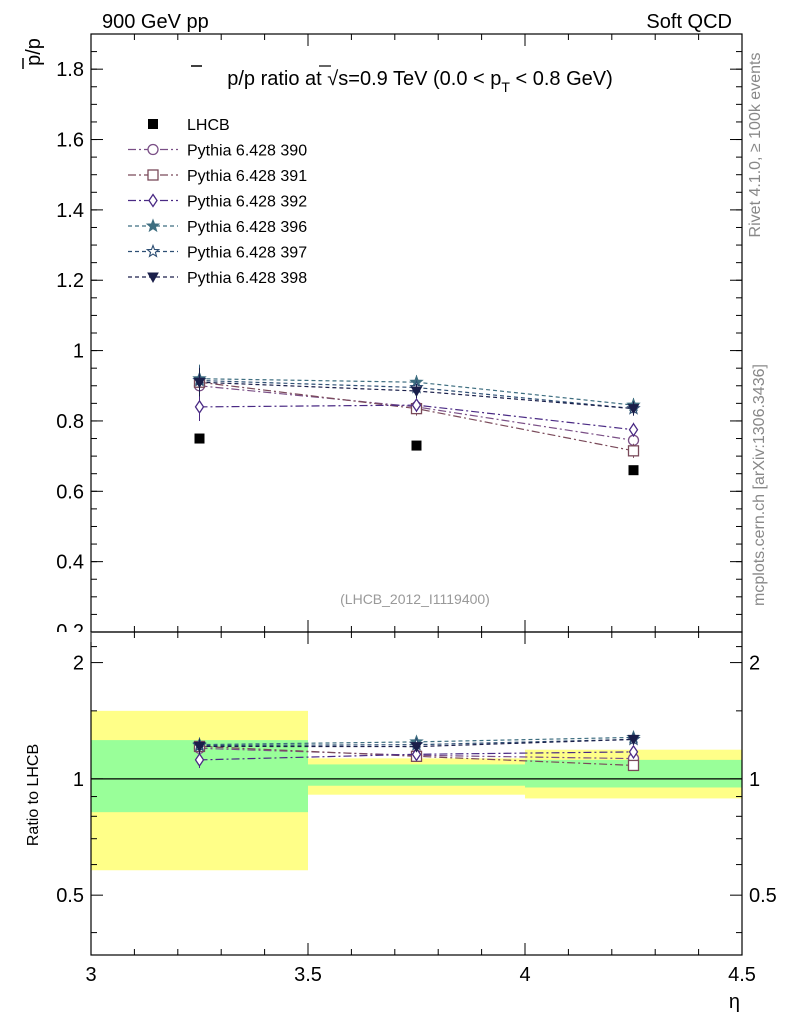 This screenshot has height=1024, width=786. Describe the element at coordinates (734, 1002) in the screenshot. I see `x-axis-title: η` at that location.